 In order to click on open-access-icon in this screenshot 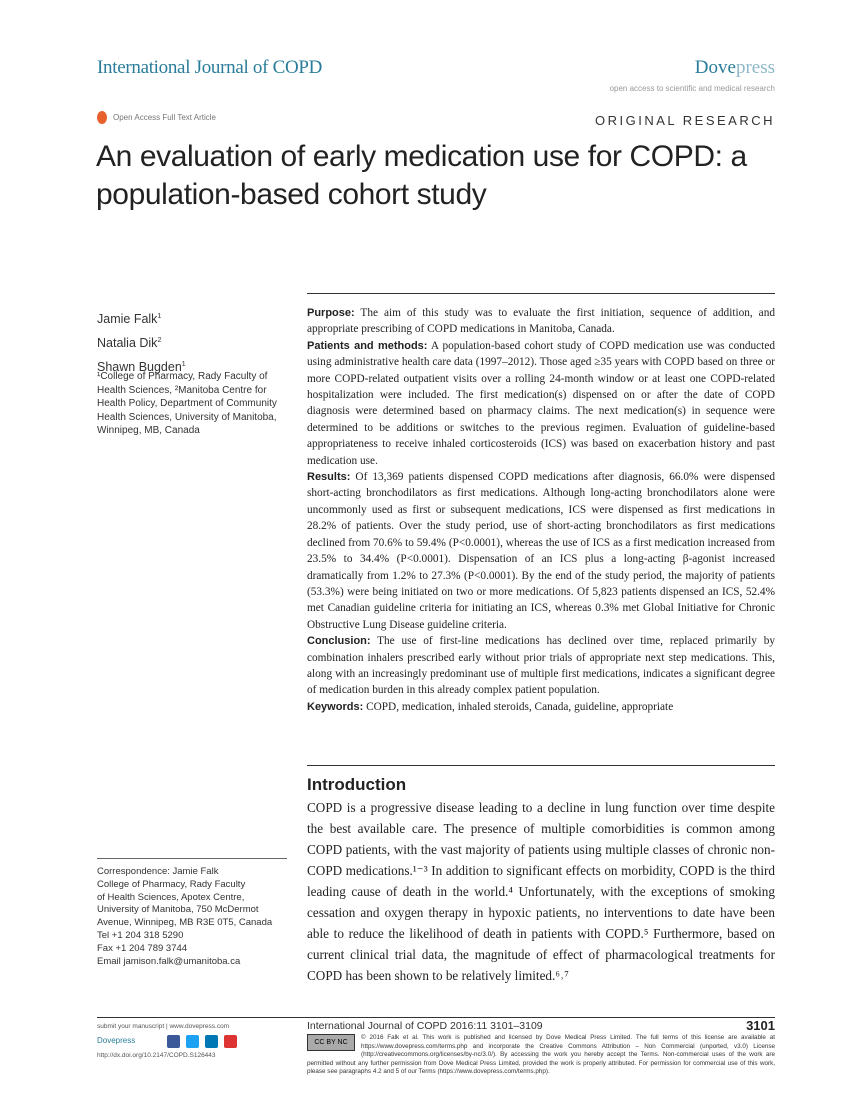, I will do `click(102, 117)`.